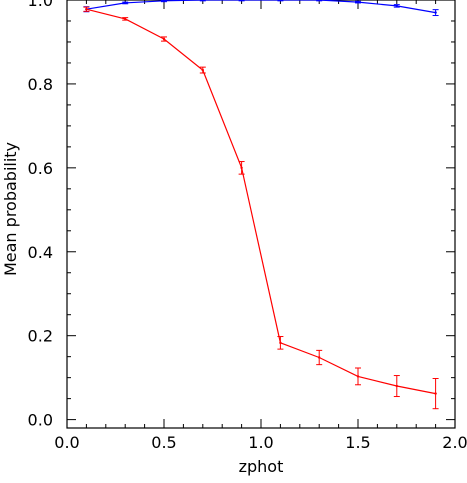 The height and width of the screenshot is (483, 467). Describe the element at coordinates (40, 252) in the screenshot. I see `y-tick-label: 0.4` at that location.